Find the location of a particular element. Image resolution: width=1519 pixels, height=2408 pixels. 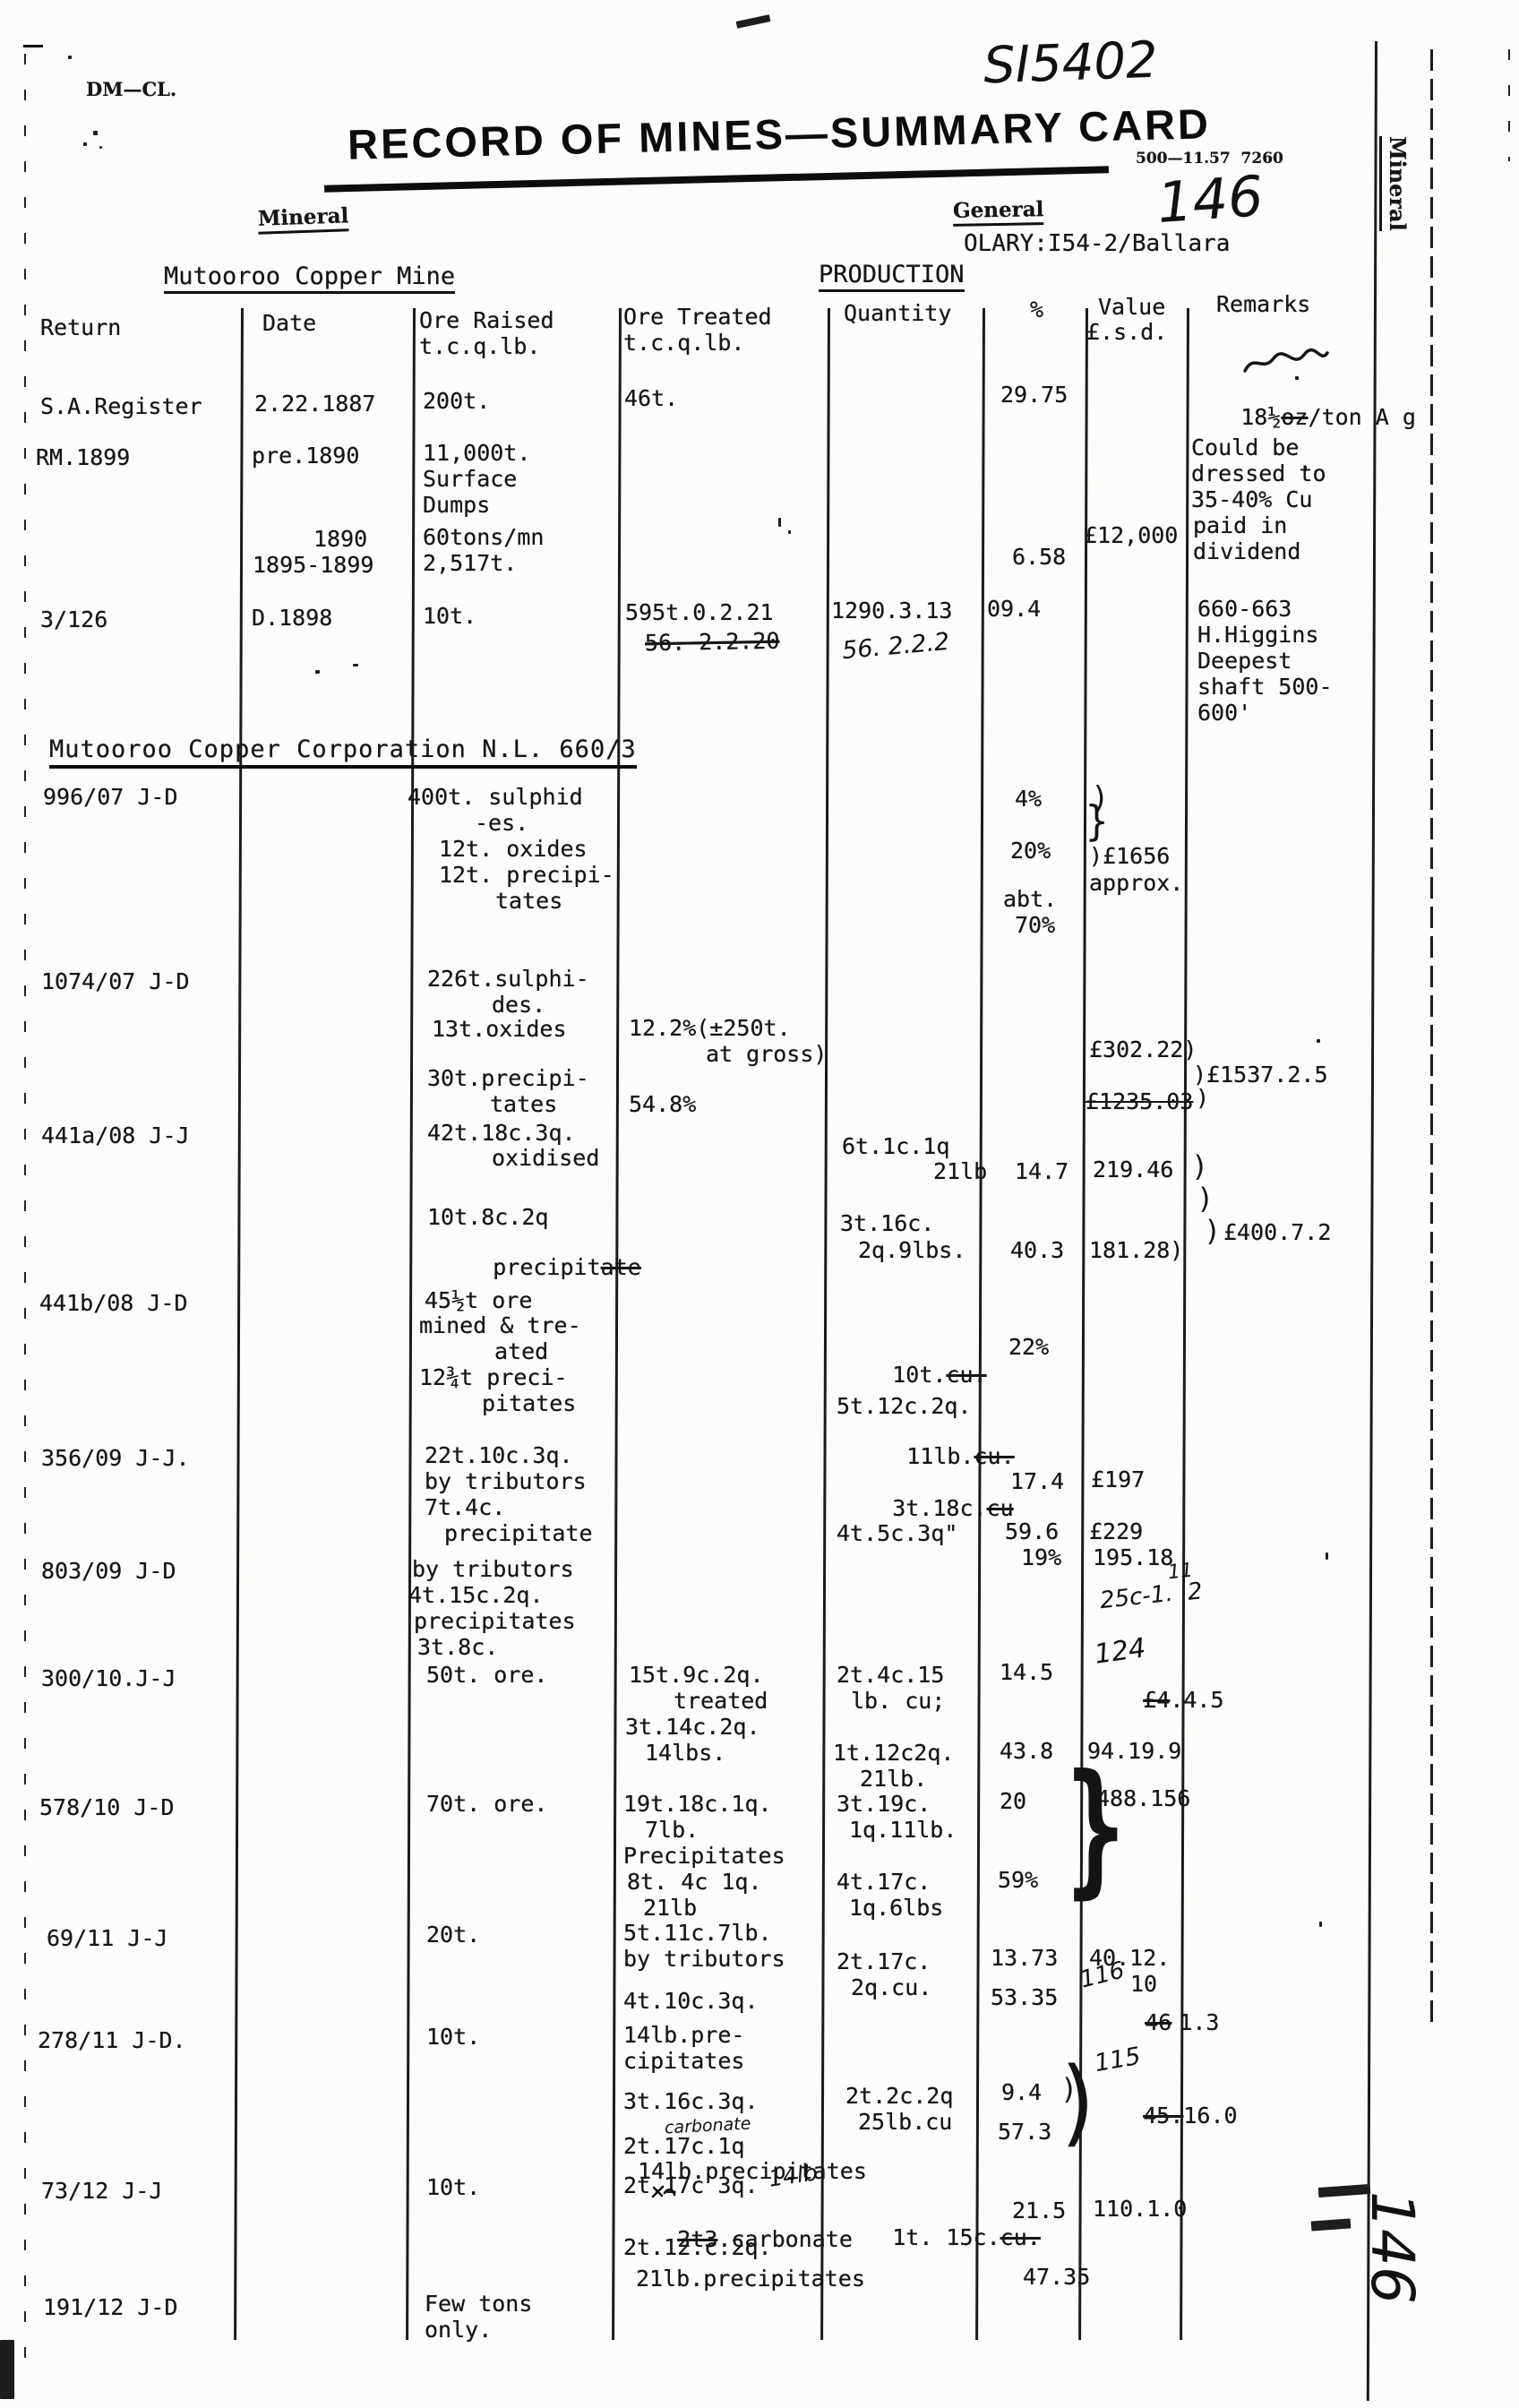

cell-return: 73/12 J-J is located at coordinates (102, 2191).